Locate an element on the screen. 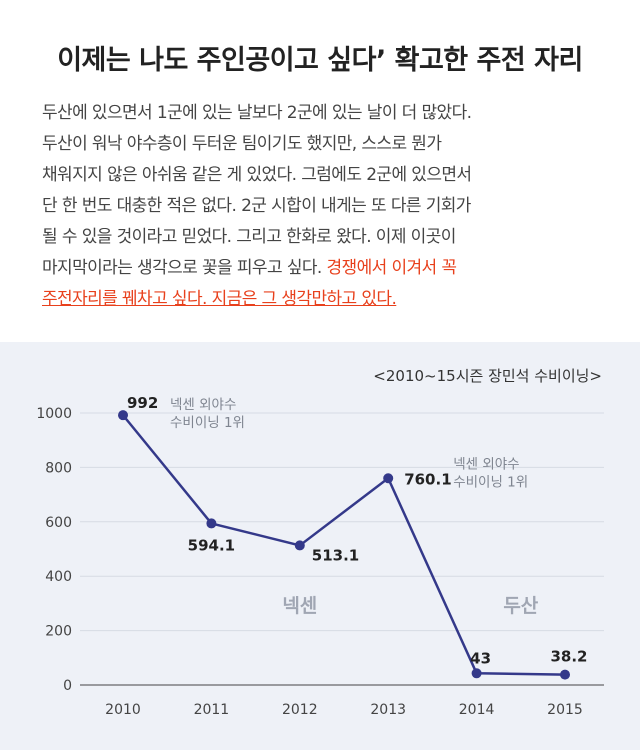  chart-title: <2010~15시즌 장민석 수비이닝> is located at coordinates (487, 376).